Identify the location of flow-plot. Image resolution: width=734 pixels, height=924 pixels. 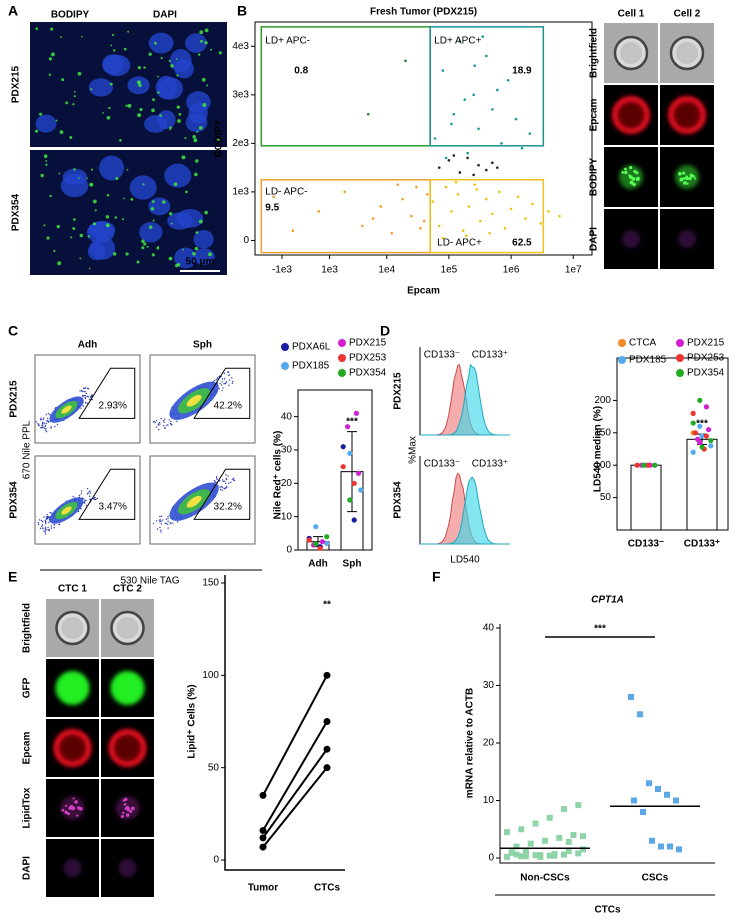
(87, 399).